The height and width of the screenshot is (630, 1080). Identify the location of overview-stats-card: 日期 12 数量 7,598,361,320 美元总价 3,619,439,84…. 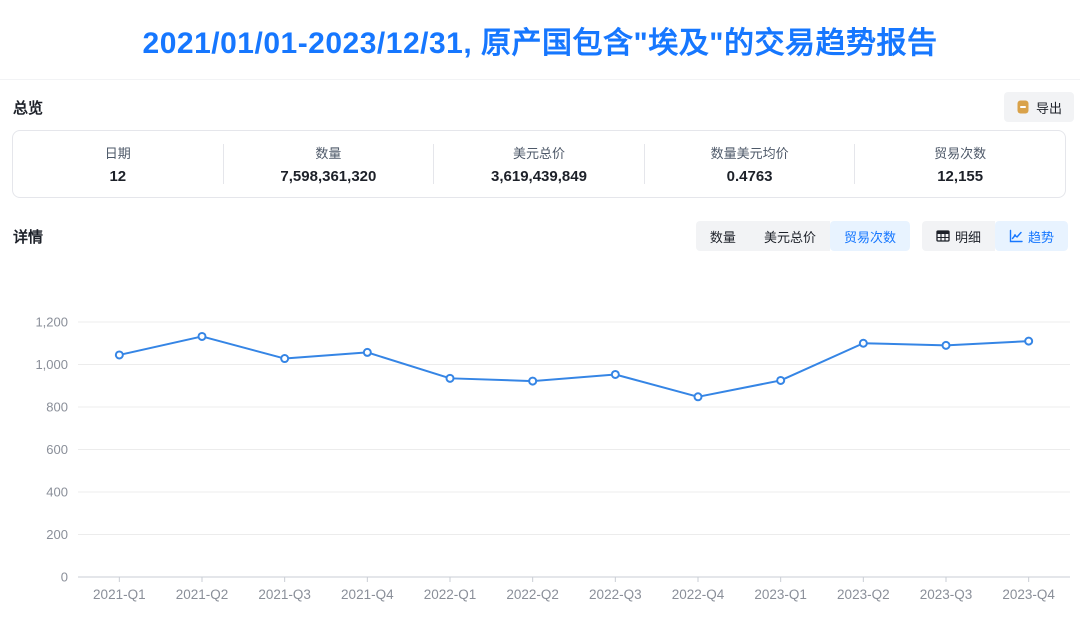
(539, 164).